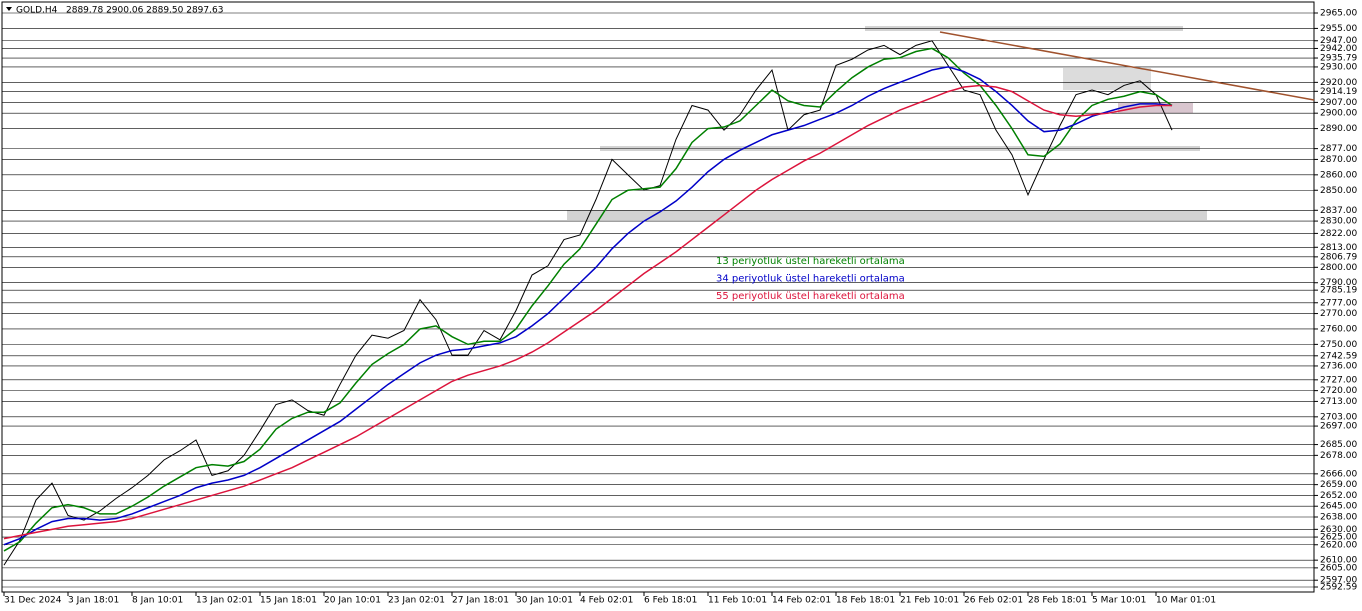 The height and width of the screenshot is (611, 1362). Describe the element at coordinates (1338, 268) in the screenshot. I see `y-tick-label: 2800.00` at that location.